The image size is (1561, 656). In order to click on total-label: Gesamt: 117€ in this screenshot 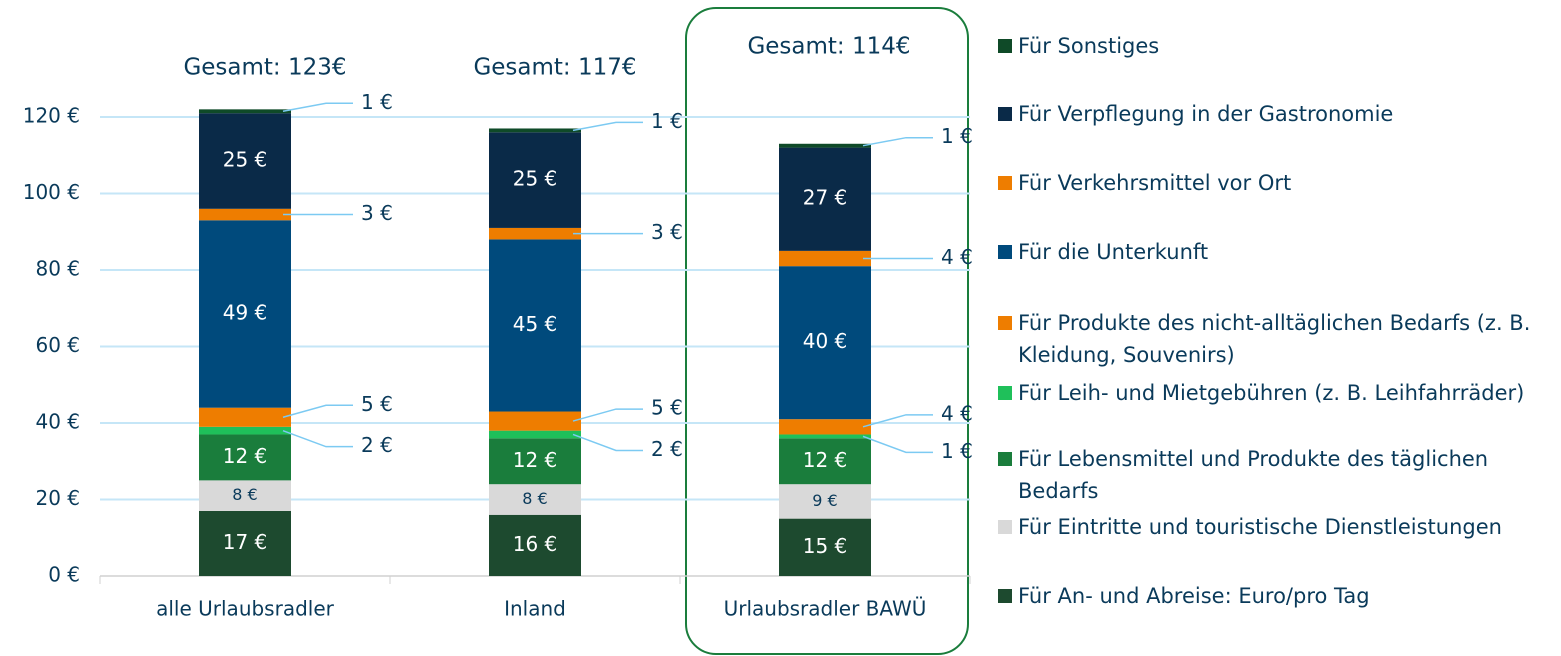, I will do `click(554, 68)`.